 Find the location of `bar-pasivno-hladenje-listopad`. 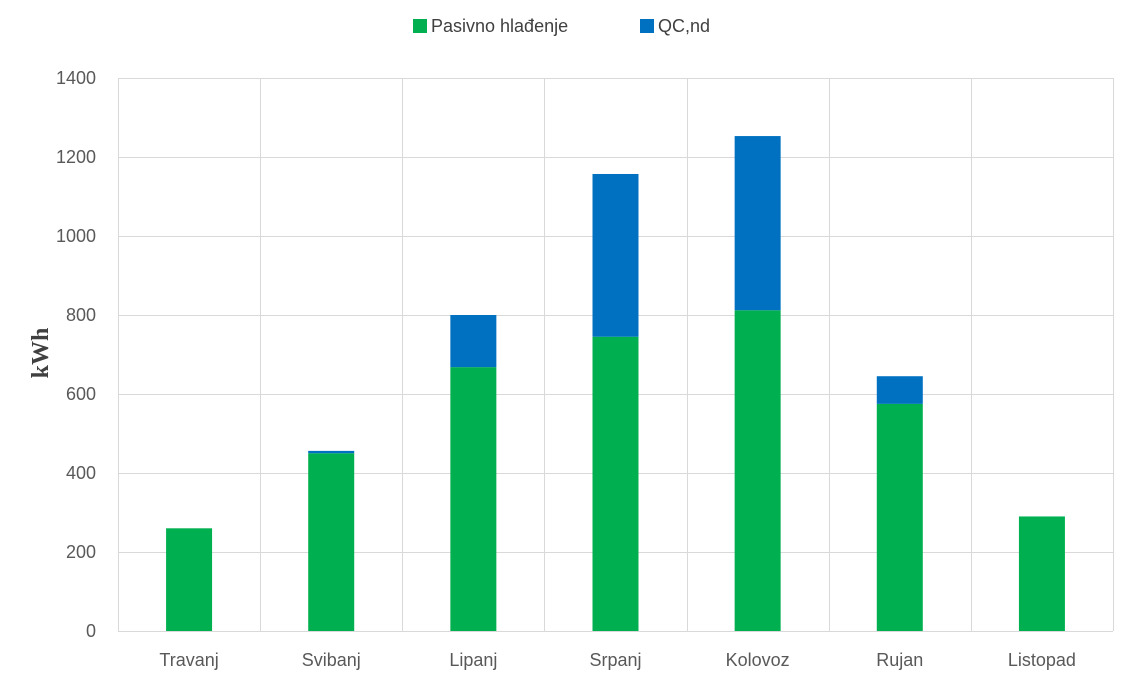

bar-pasivno-hladenje-listopad is located at coordinates (1041, 573).